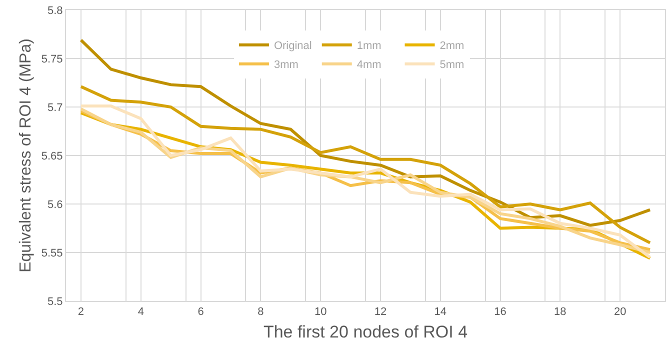  Describe the element at coordinates (55, 108) in the screenshot. I see `y-tick-label: 5.7` at that location.